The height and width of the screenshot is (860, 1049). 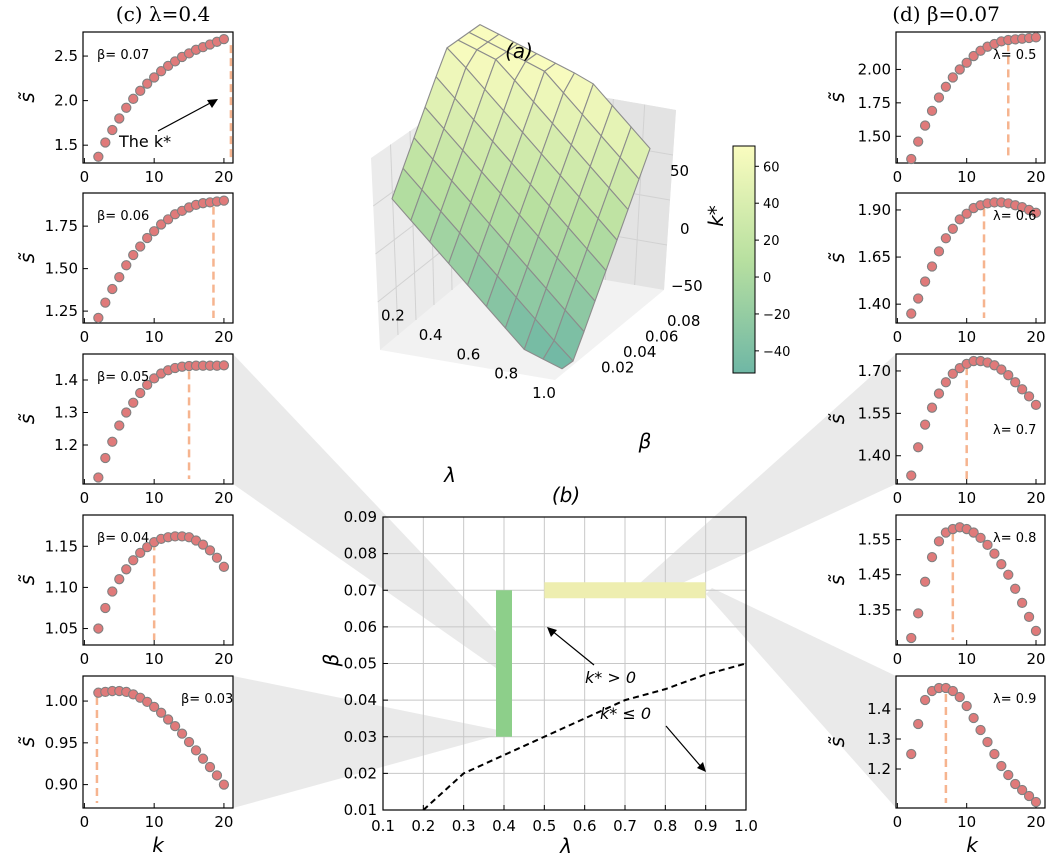 I want to click on y-tick-label: 0.07, so click(x=360, y=590).